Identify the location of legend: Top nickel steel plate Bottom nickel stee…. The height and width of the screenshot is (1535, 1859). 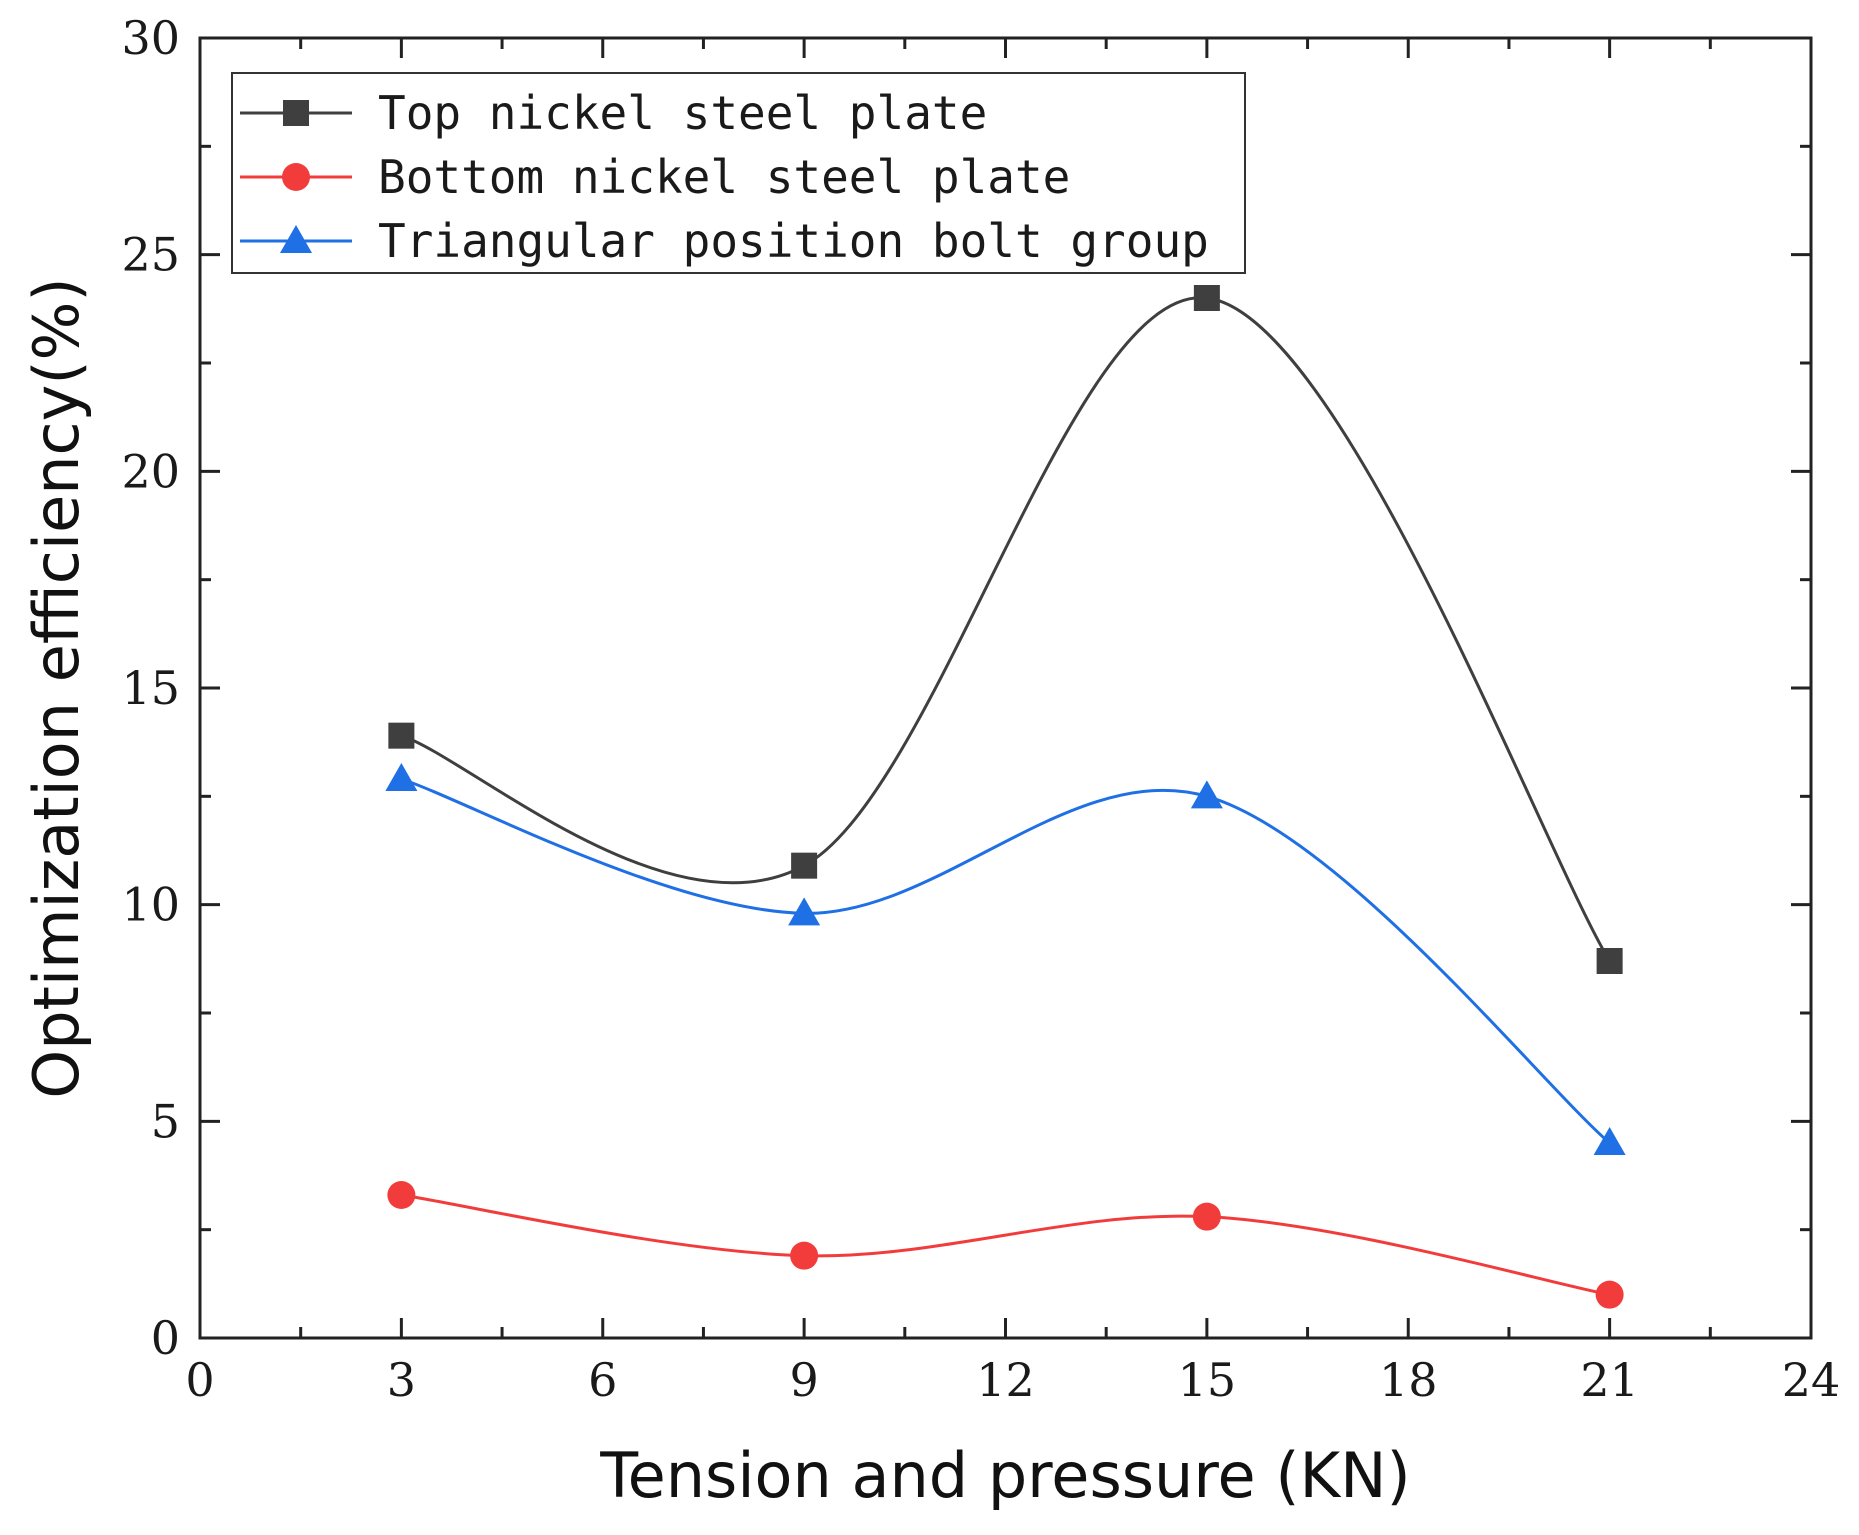
(738, 173).